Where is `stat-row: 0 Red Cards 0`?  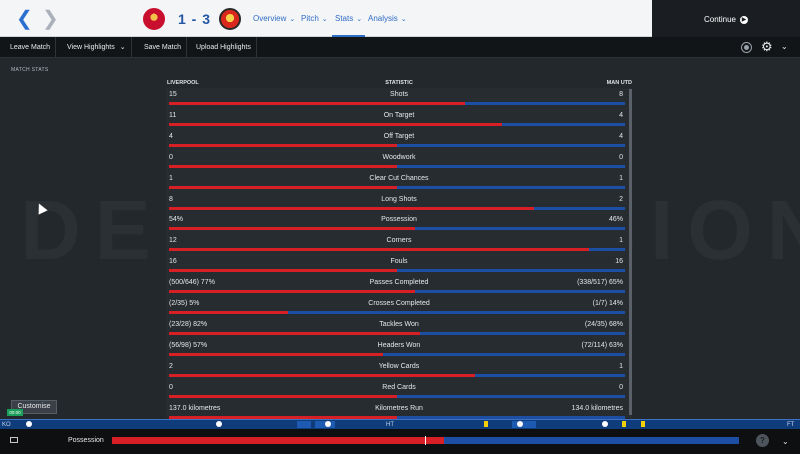 stat-row: 0 Red Cards 0 is located at coordinates (399, 391).